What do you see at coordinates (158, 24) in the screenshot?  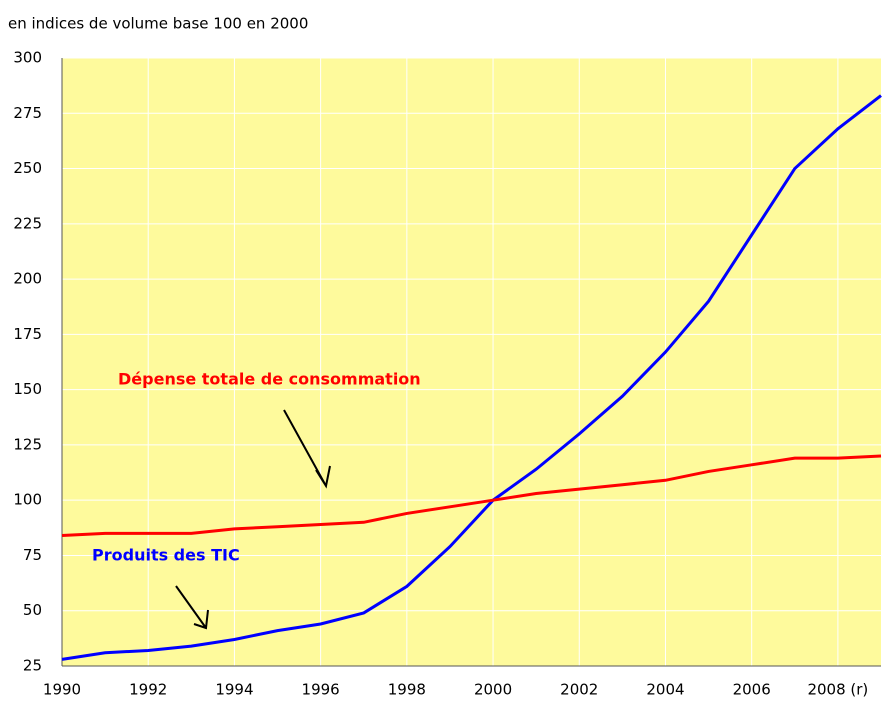 I see `chart-subtitle: en indices de volume base 100 en 2000` at bounding box center [158, 24].